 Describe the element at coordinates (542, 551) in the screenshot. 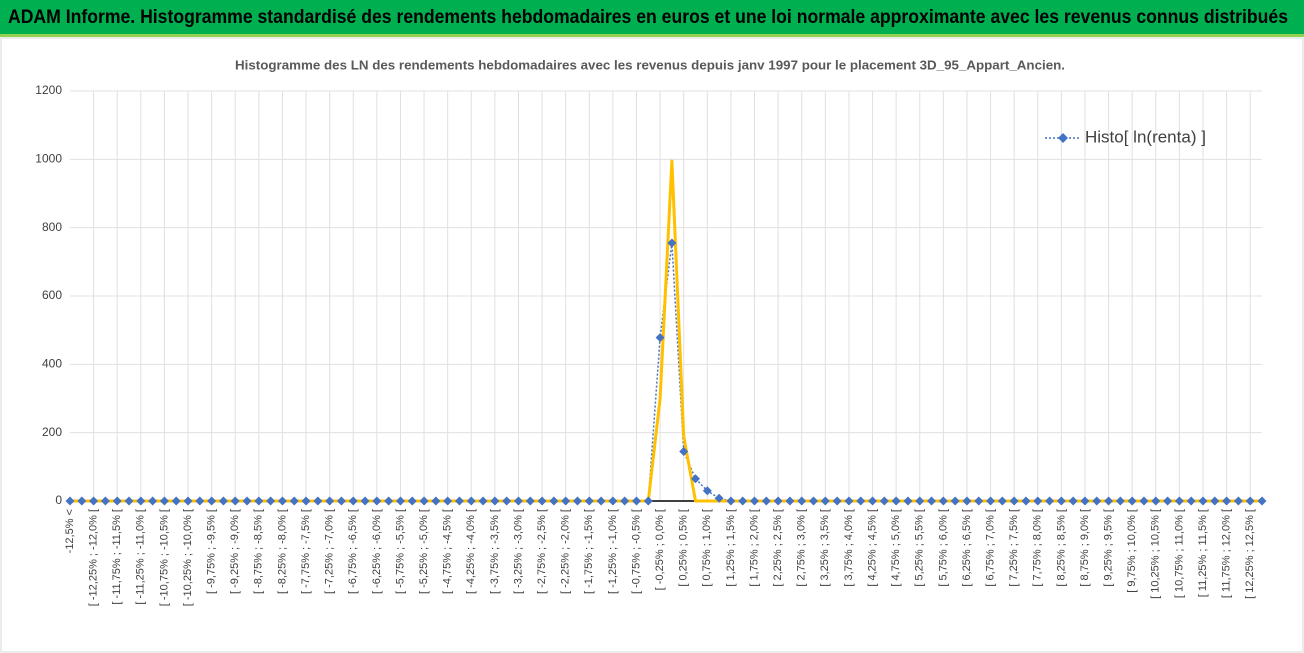

I see `x-tick-label: [ -2,75% ; -2,5% [` at that location.